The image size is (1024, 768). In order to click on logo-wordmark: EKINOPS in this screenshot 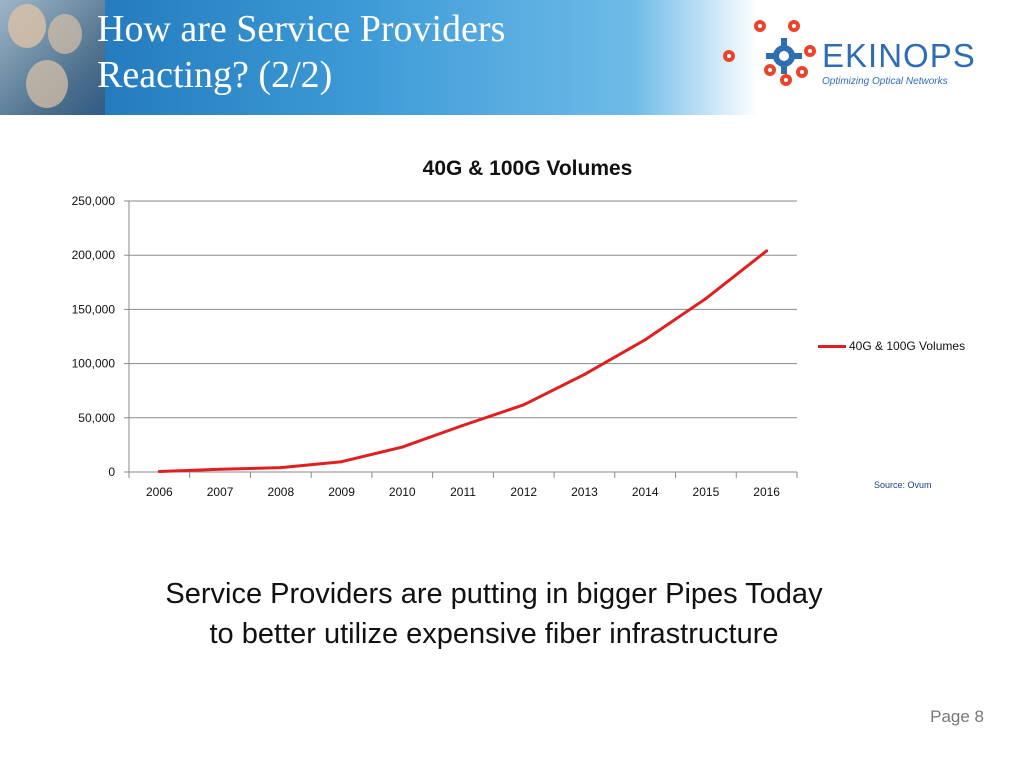, I will do `click(899, 55)`.